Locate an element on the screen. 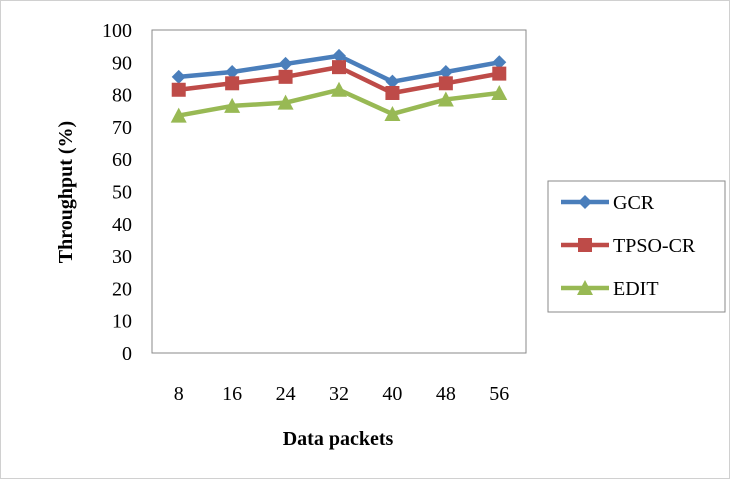  y-tick-label: 20 is located at coordinates (122, 289).